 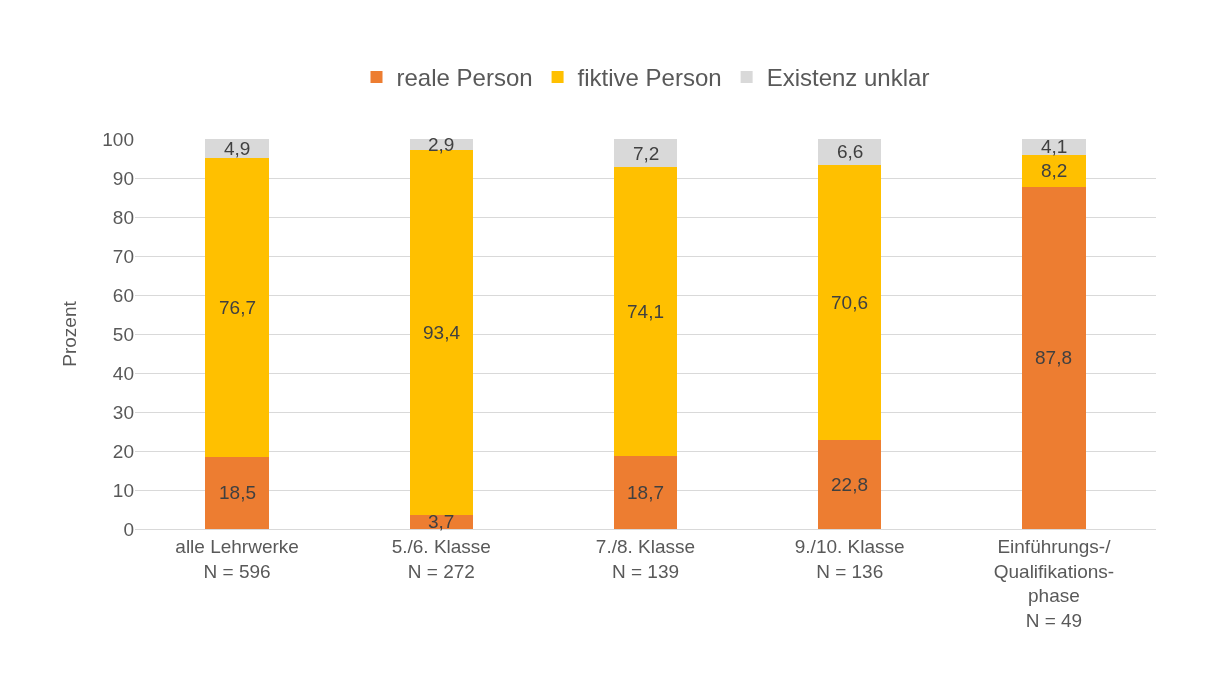 What do you see at coordinates (849, 558) in the screenshot?
I see `x-tick-label: 9./10. Klasse N = 136` at bounding box center [849, 558].